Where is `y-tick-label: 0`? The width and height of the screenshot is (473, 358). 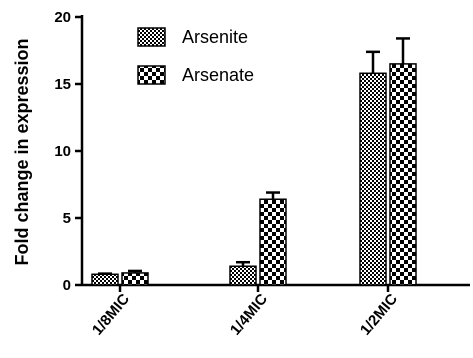
y-tick-label: 0 is located at coordinates (67, 285).